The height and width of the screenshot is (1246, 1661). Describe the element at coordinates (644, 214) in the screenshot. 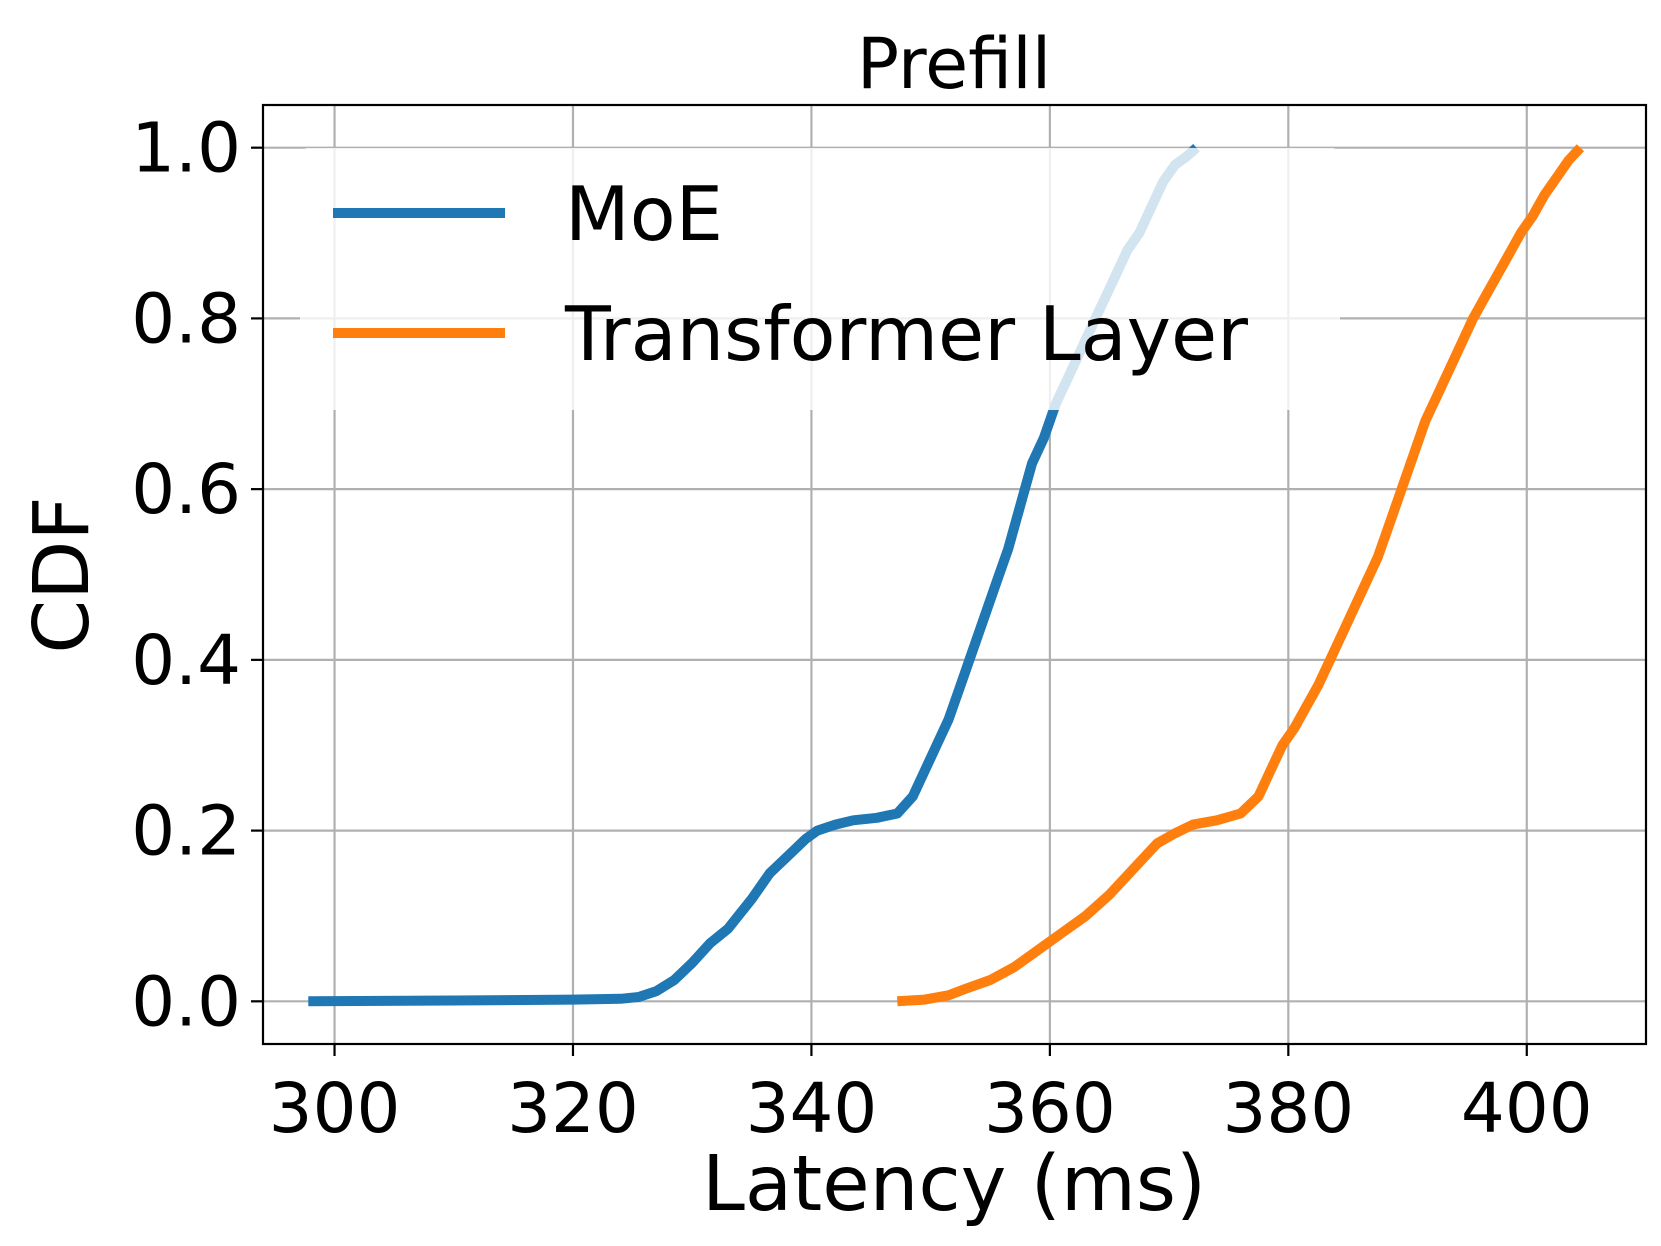

I see `legend-label-moe: MoE` at that location.